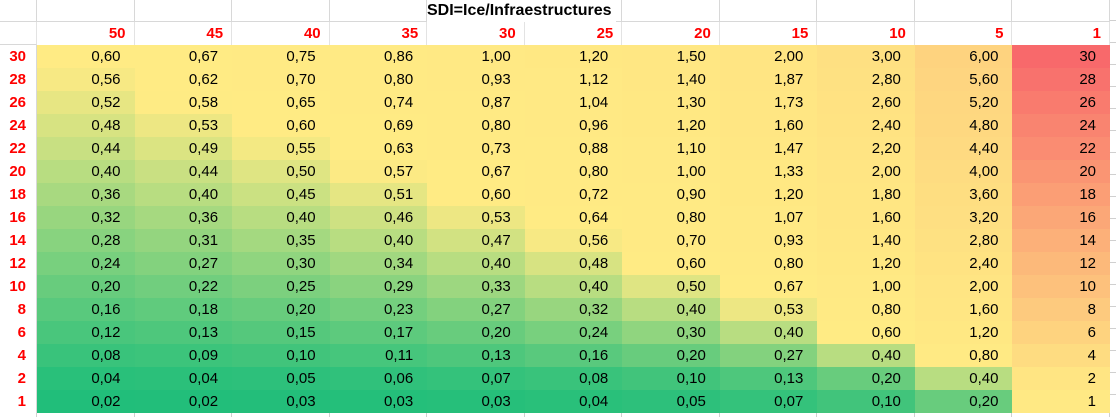  What do you see at coordinates (768, 33) in the screenshot?
I see `column-header-15: 15` at bounding box center [768, 33].